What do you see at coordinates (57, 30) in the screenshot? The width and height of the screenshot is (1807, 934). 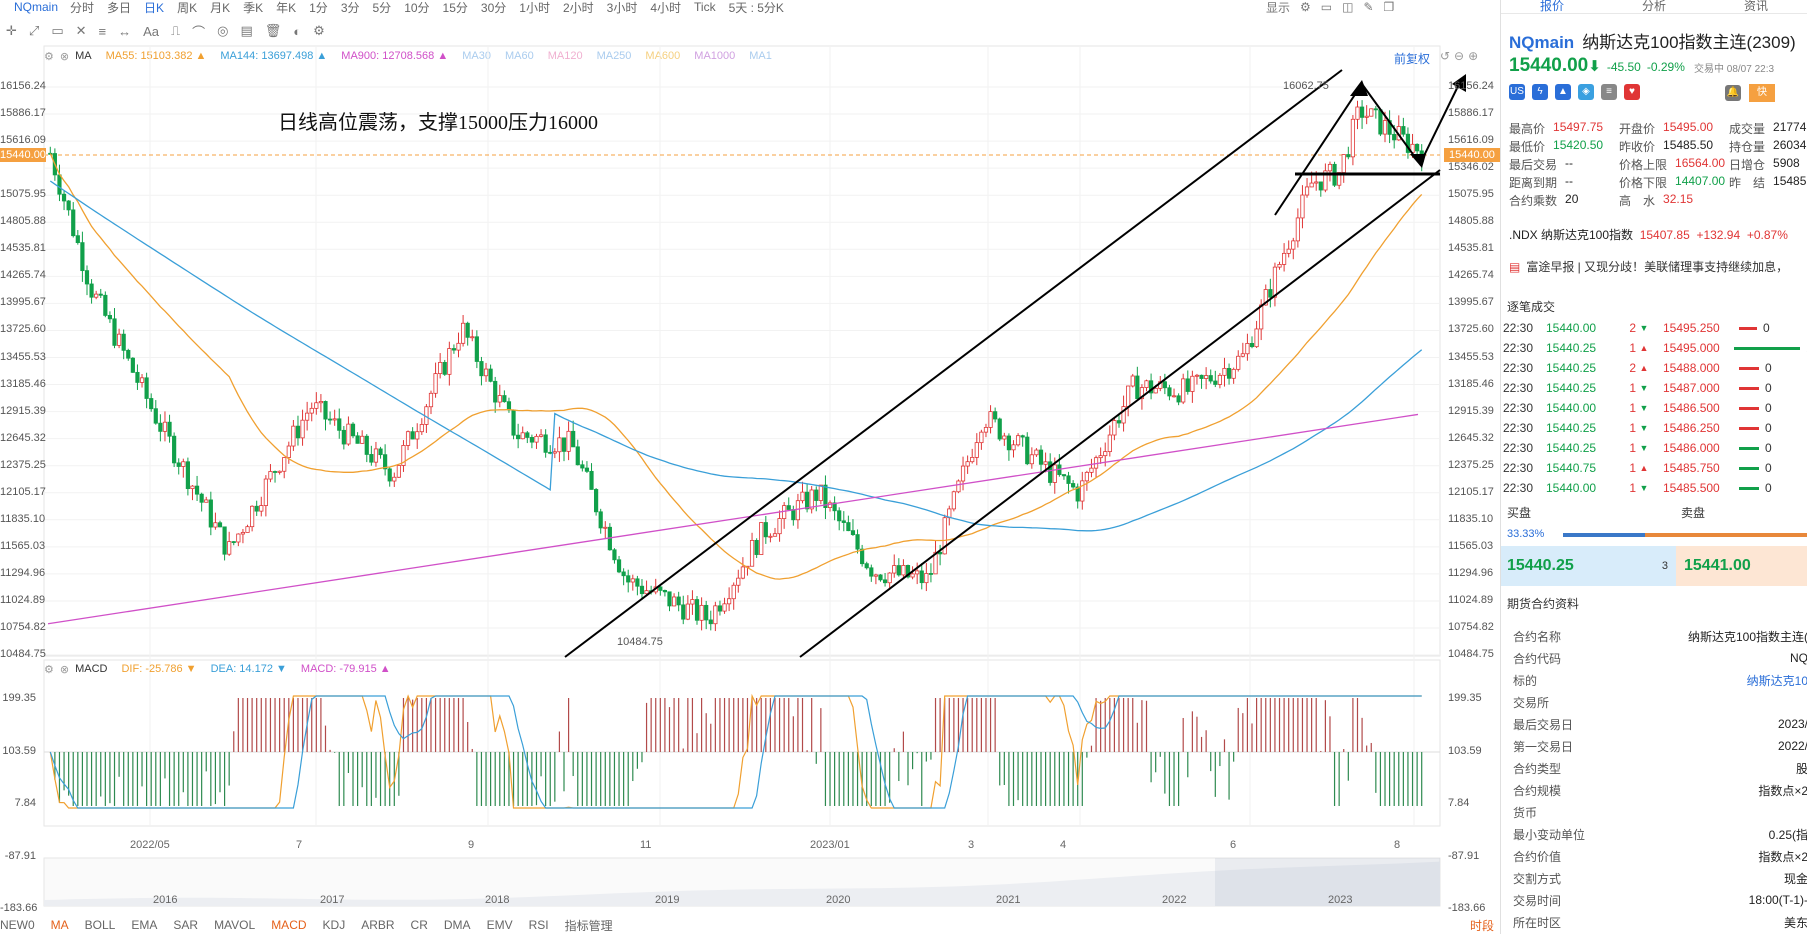 I see `draw-tool-icon: ▭` at bounding box center [57, 30].